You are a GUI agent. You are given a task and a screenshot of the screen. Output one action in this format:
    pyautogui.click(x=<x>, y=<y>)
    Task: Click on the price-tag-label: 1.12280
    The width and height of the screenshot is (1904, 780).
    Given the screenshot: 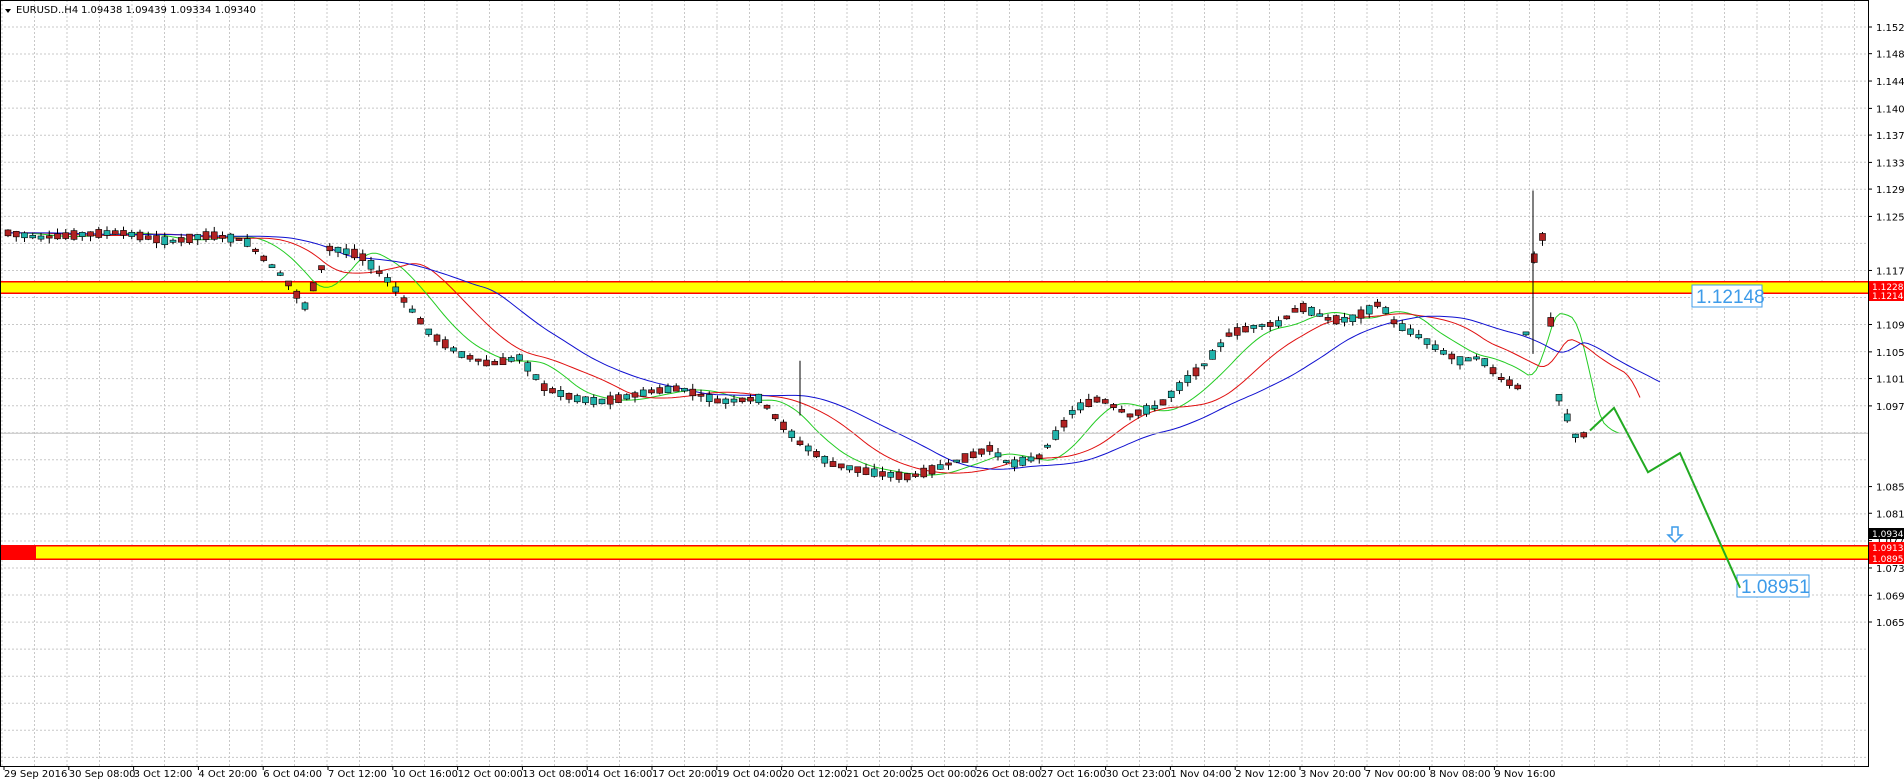 What is the action you would take?
    pyautogui.click(x=1888, y=288)
    